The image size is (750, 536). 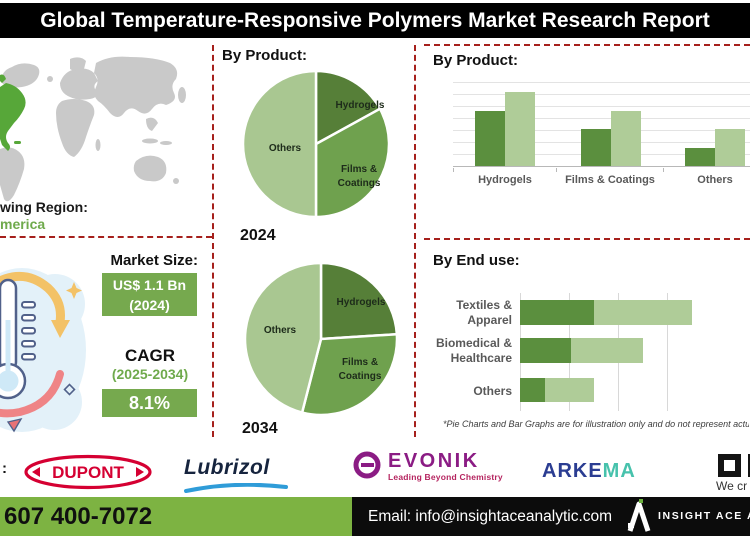 What do you see at coordinates (236, 487) in the screenshot?
I see `lubrizol-swoosh-icon` at bounding box center [236, 487].